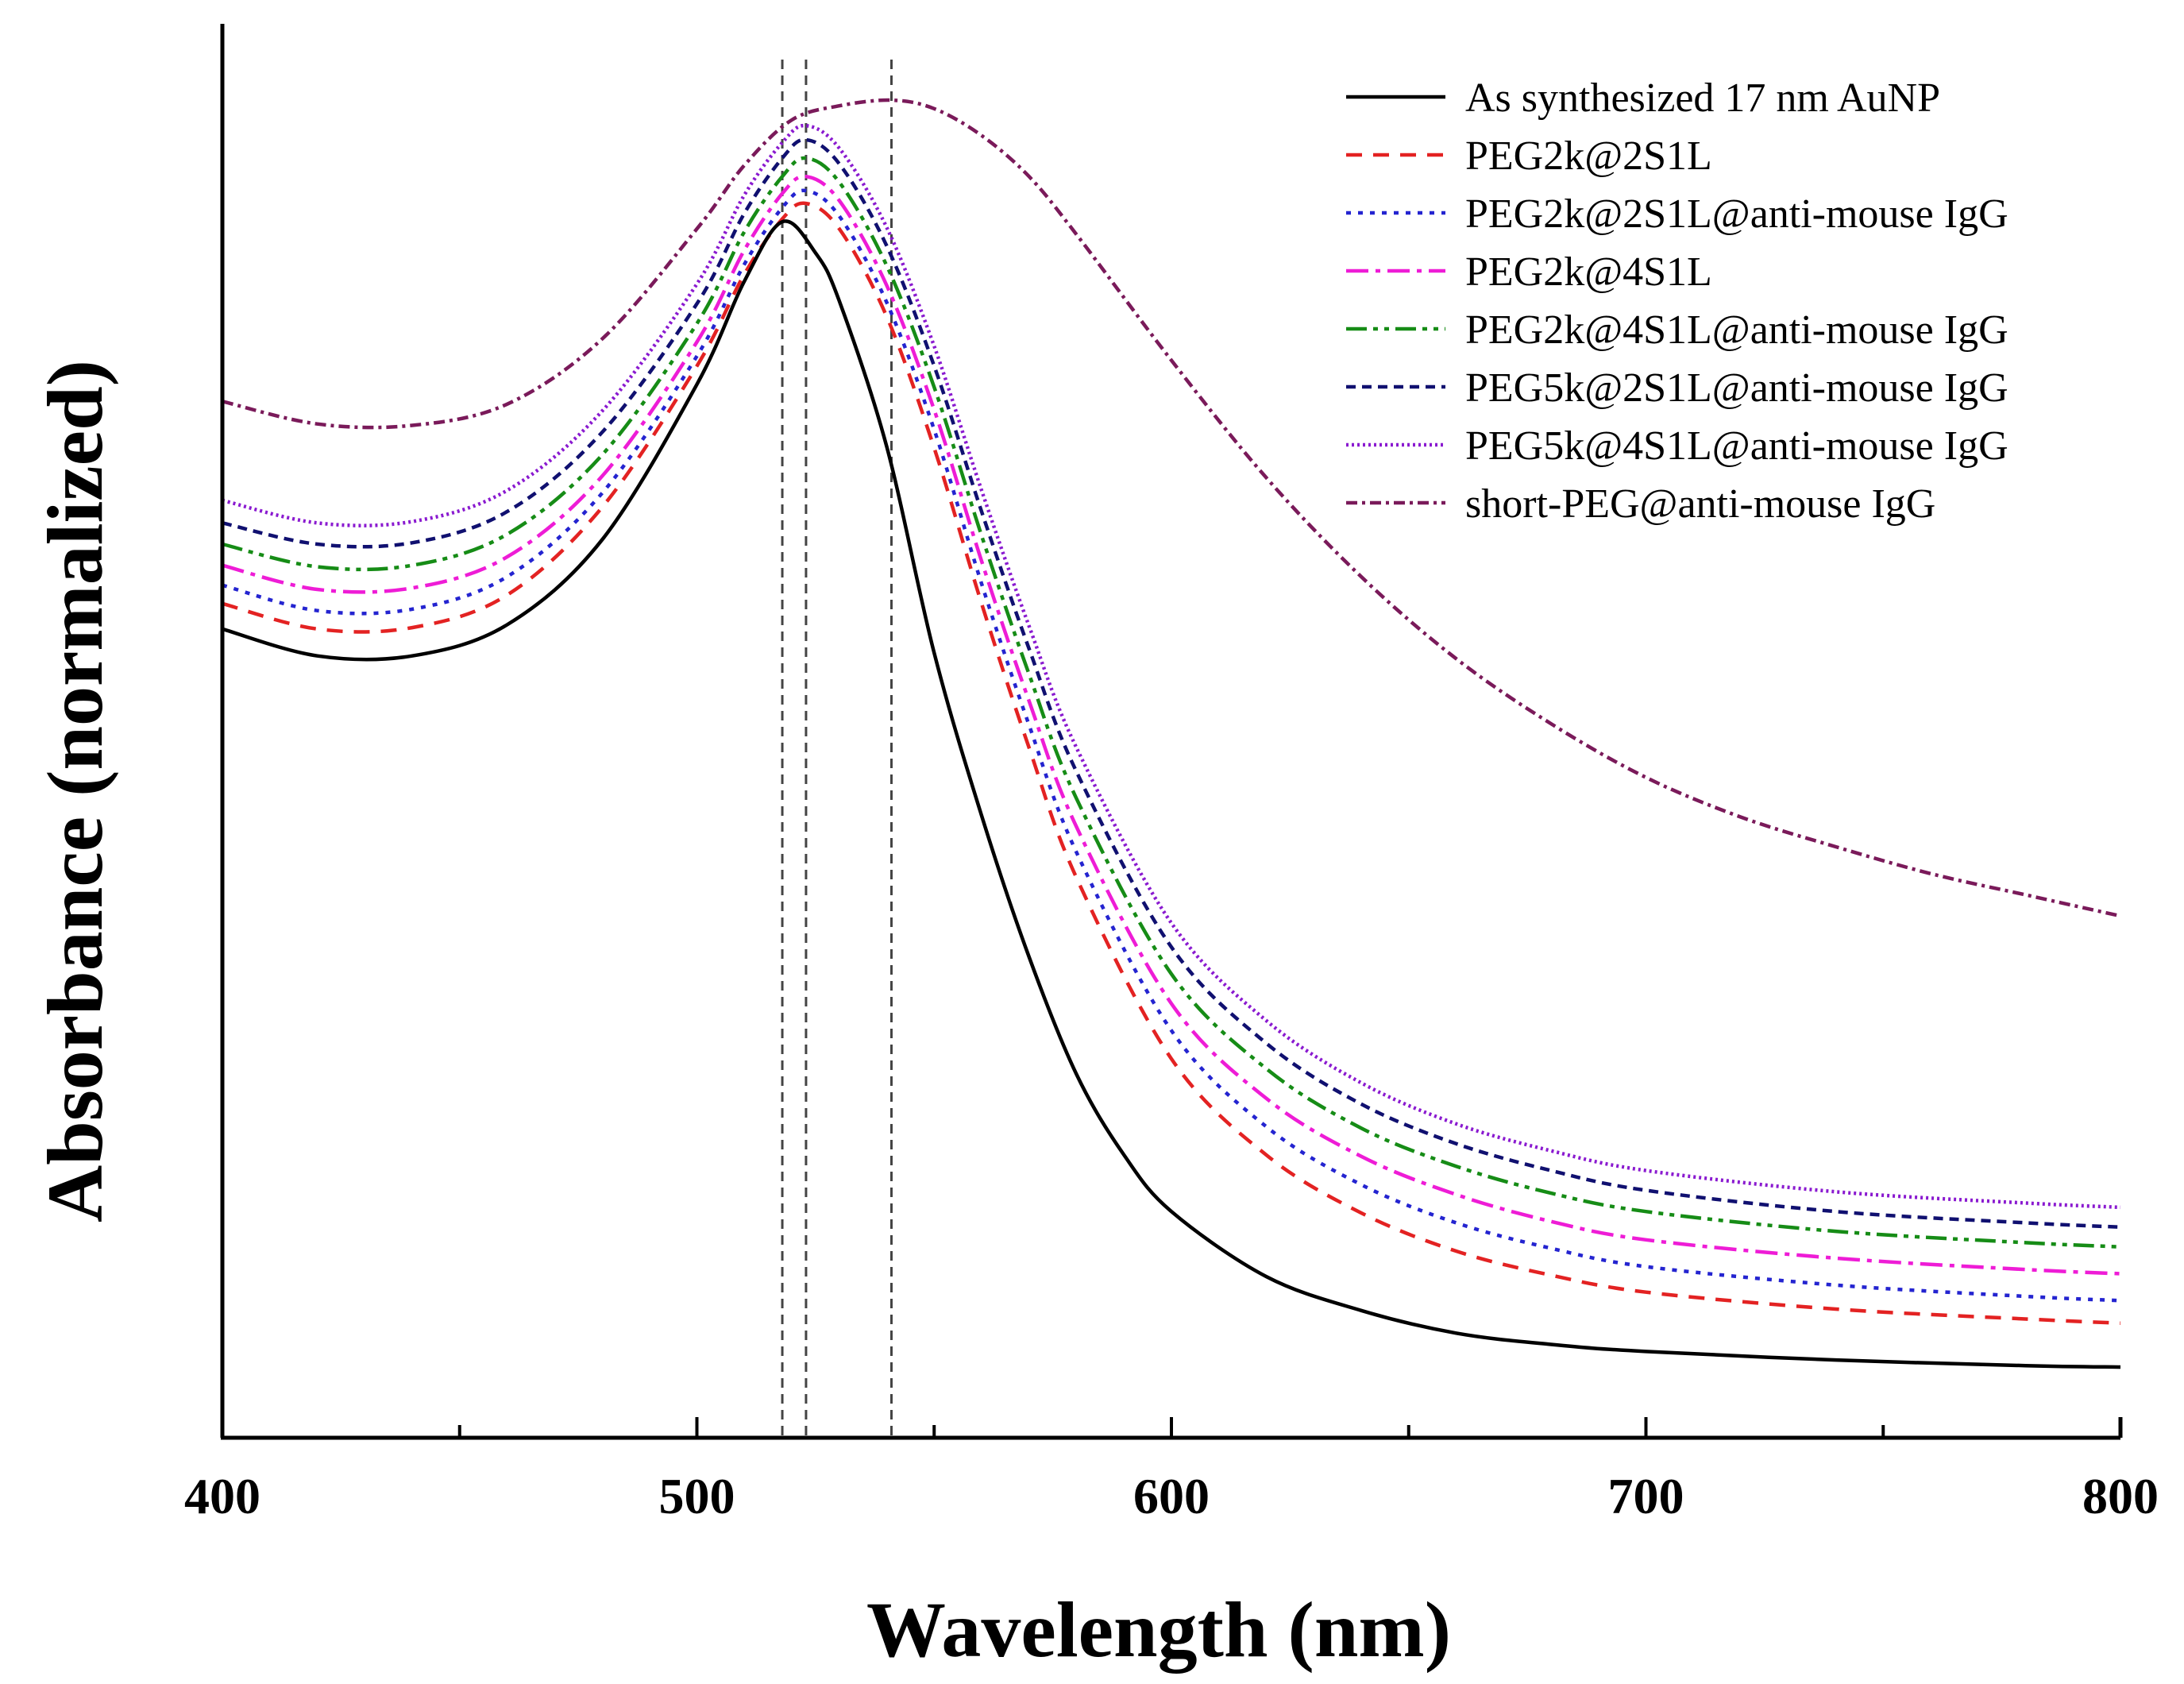  What do you see at coordinates (1588, 156) in the screenshot?
I see `legend-label-1: PEG2k@2S1L` at bounding box center [1588, 156].